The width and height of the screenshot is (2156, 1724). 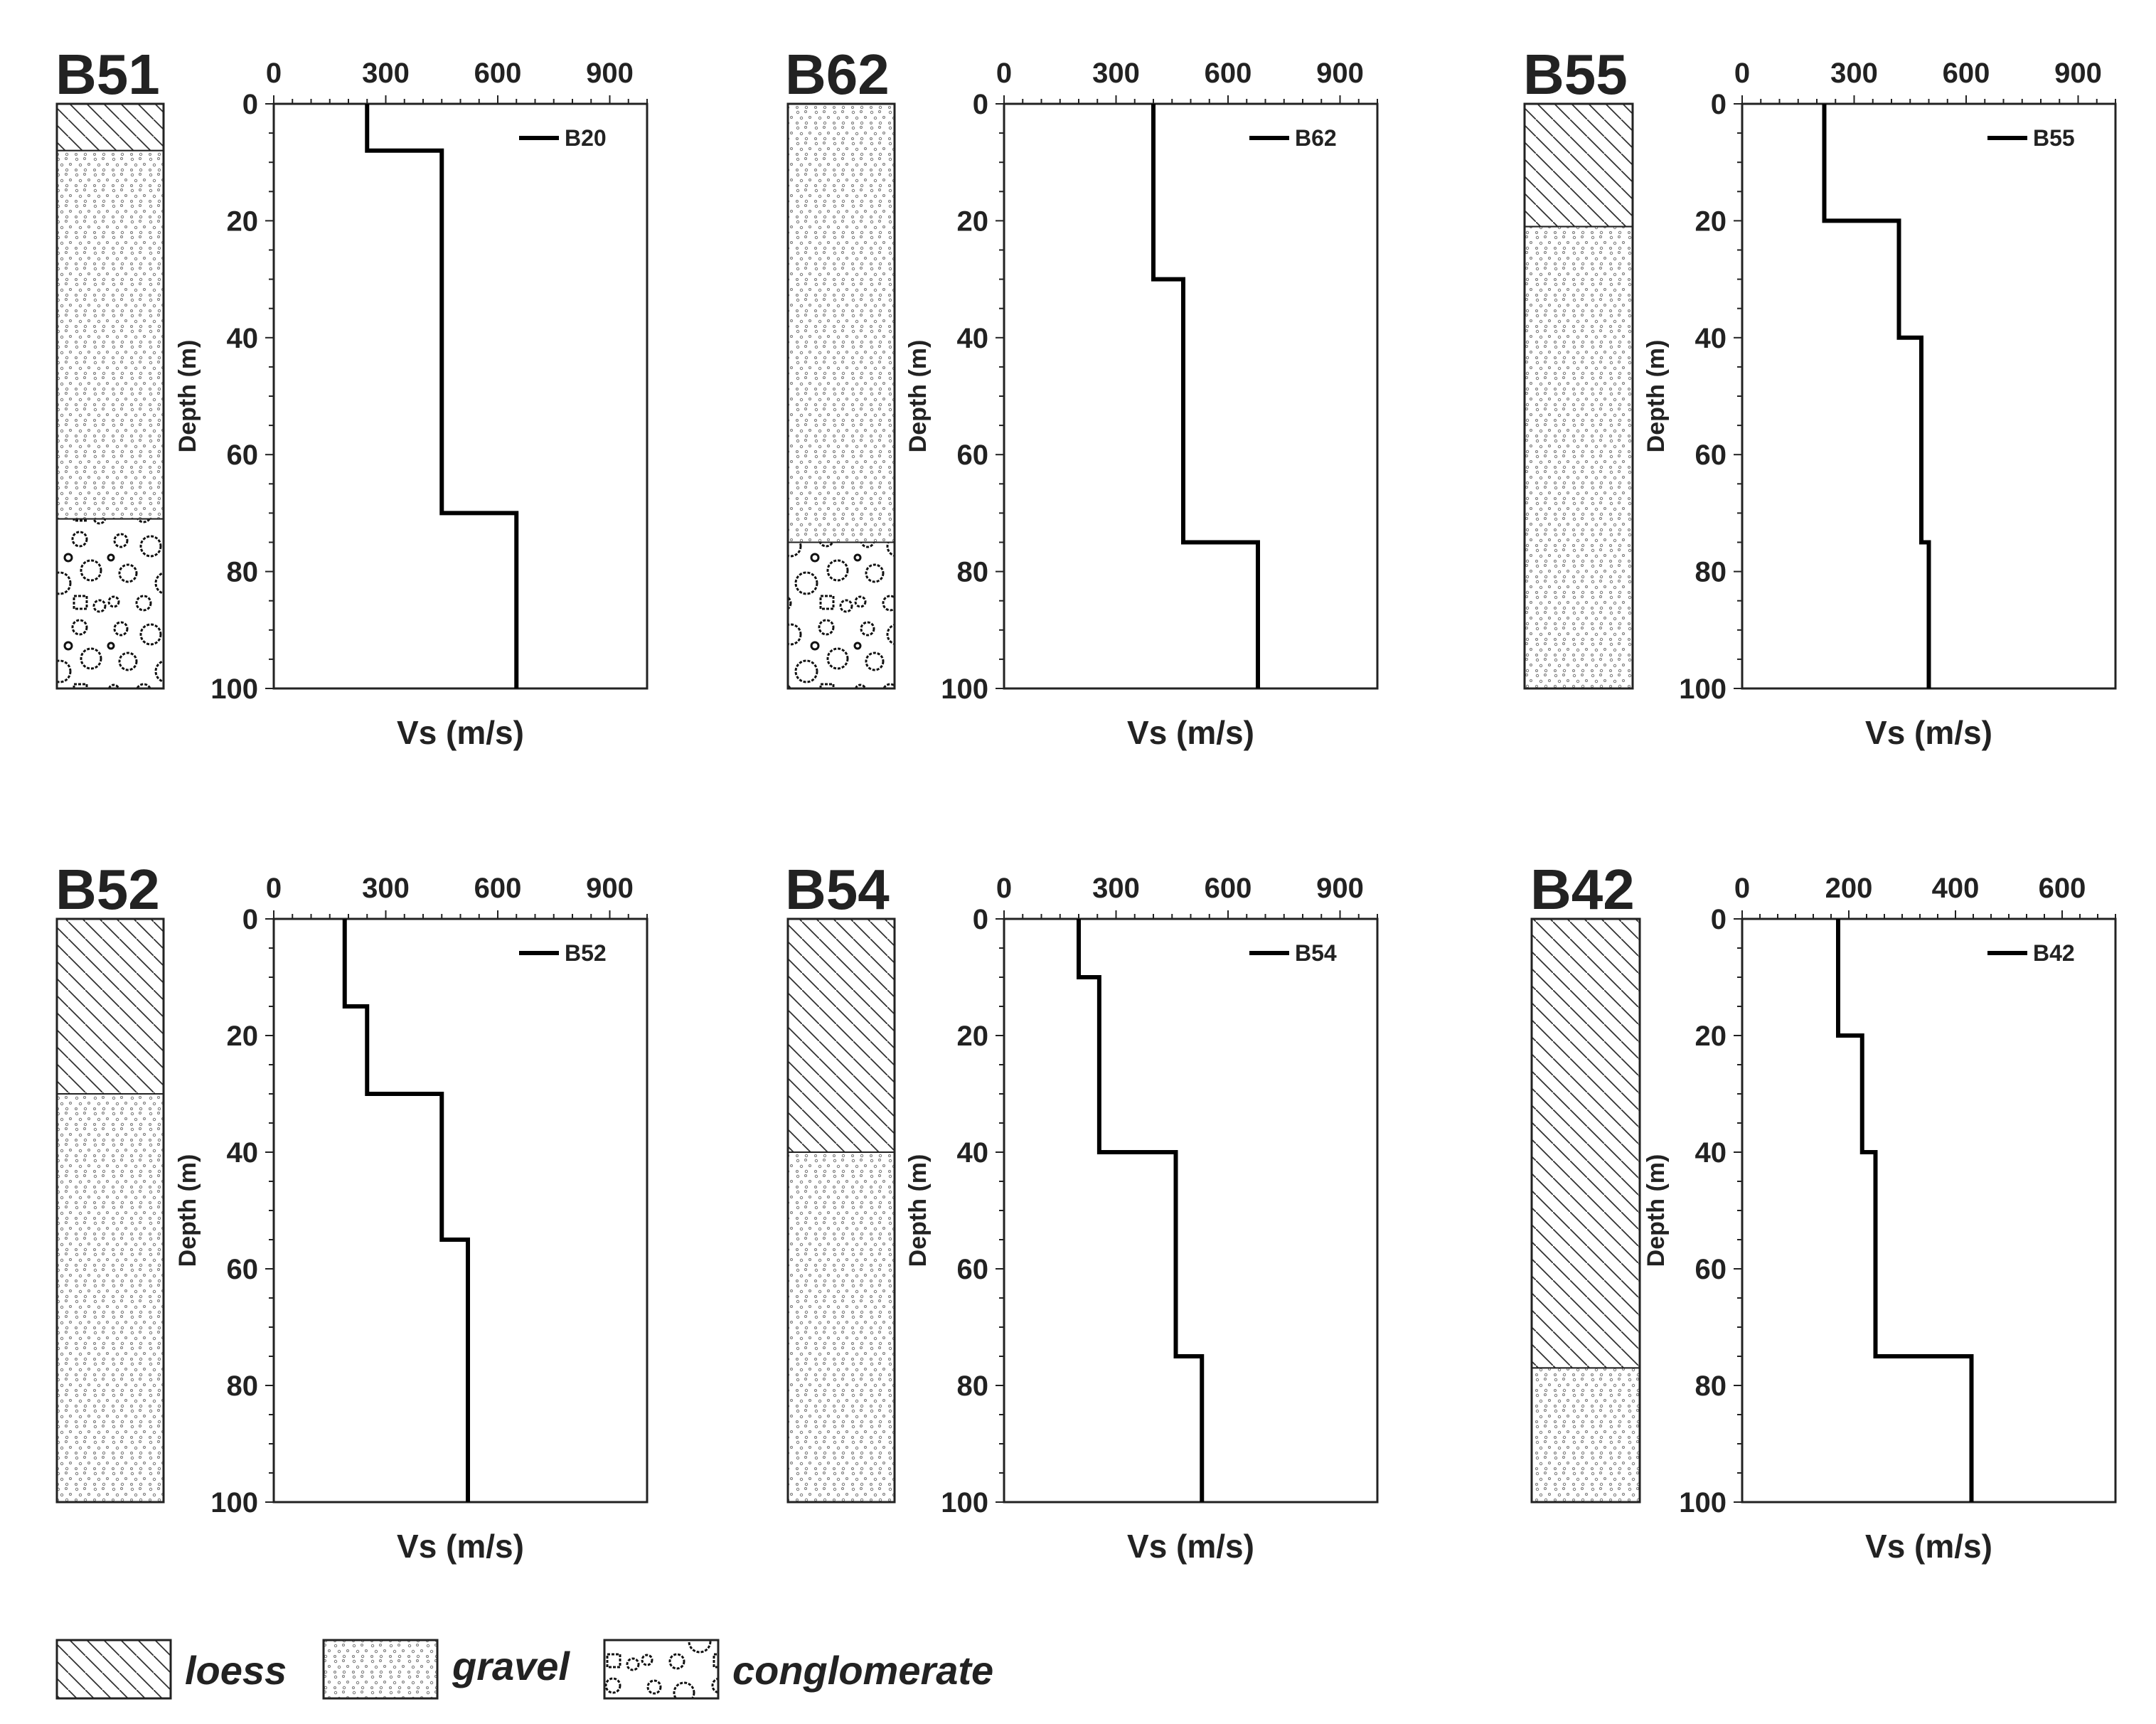 What do you see at coordinates (1316, 953) in the screenshot?
I see `legend-label: B54` at bounding box center [1316, 953].